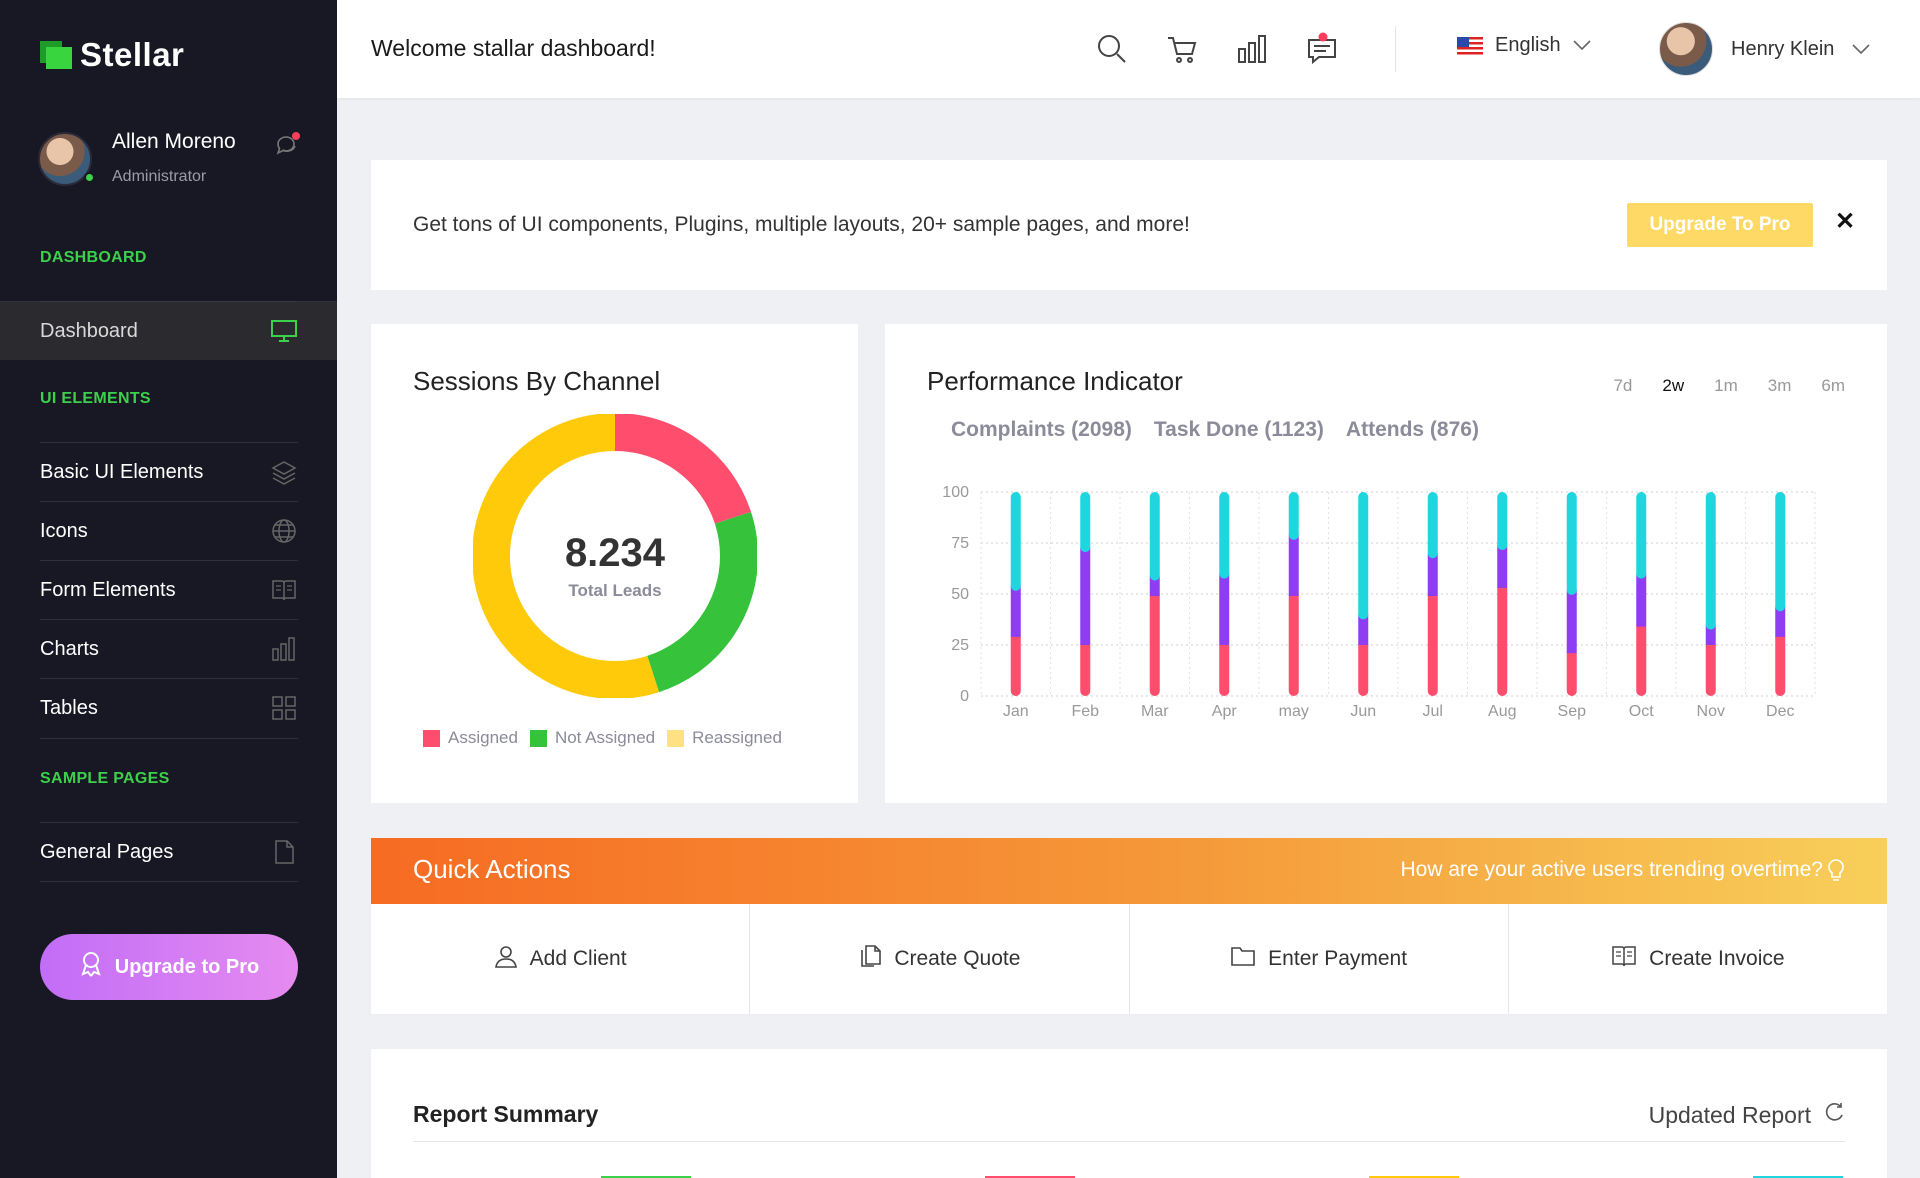  Describe the element at coordinates (1623, 385) in the screenshot. I see `range-option: 7d` at that location.